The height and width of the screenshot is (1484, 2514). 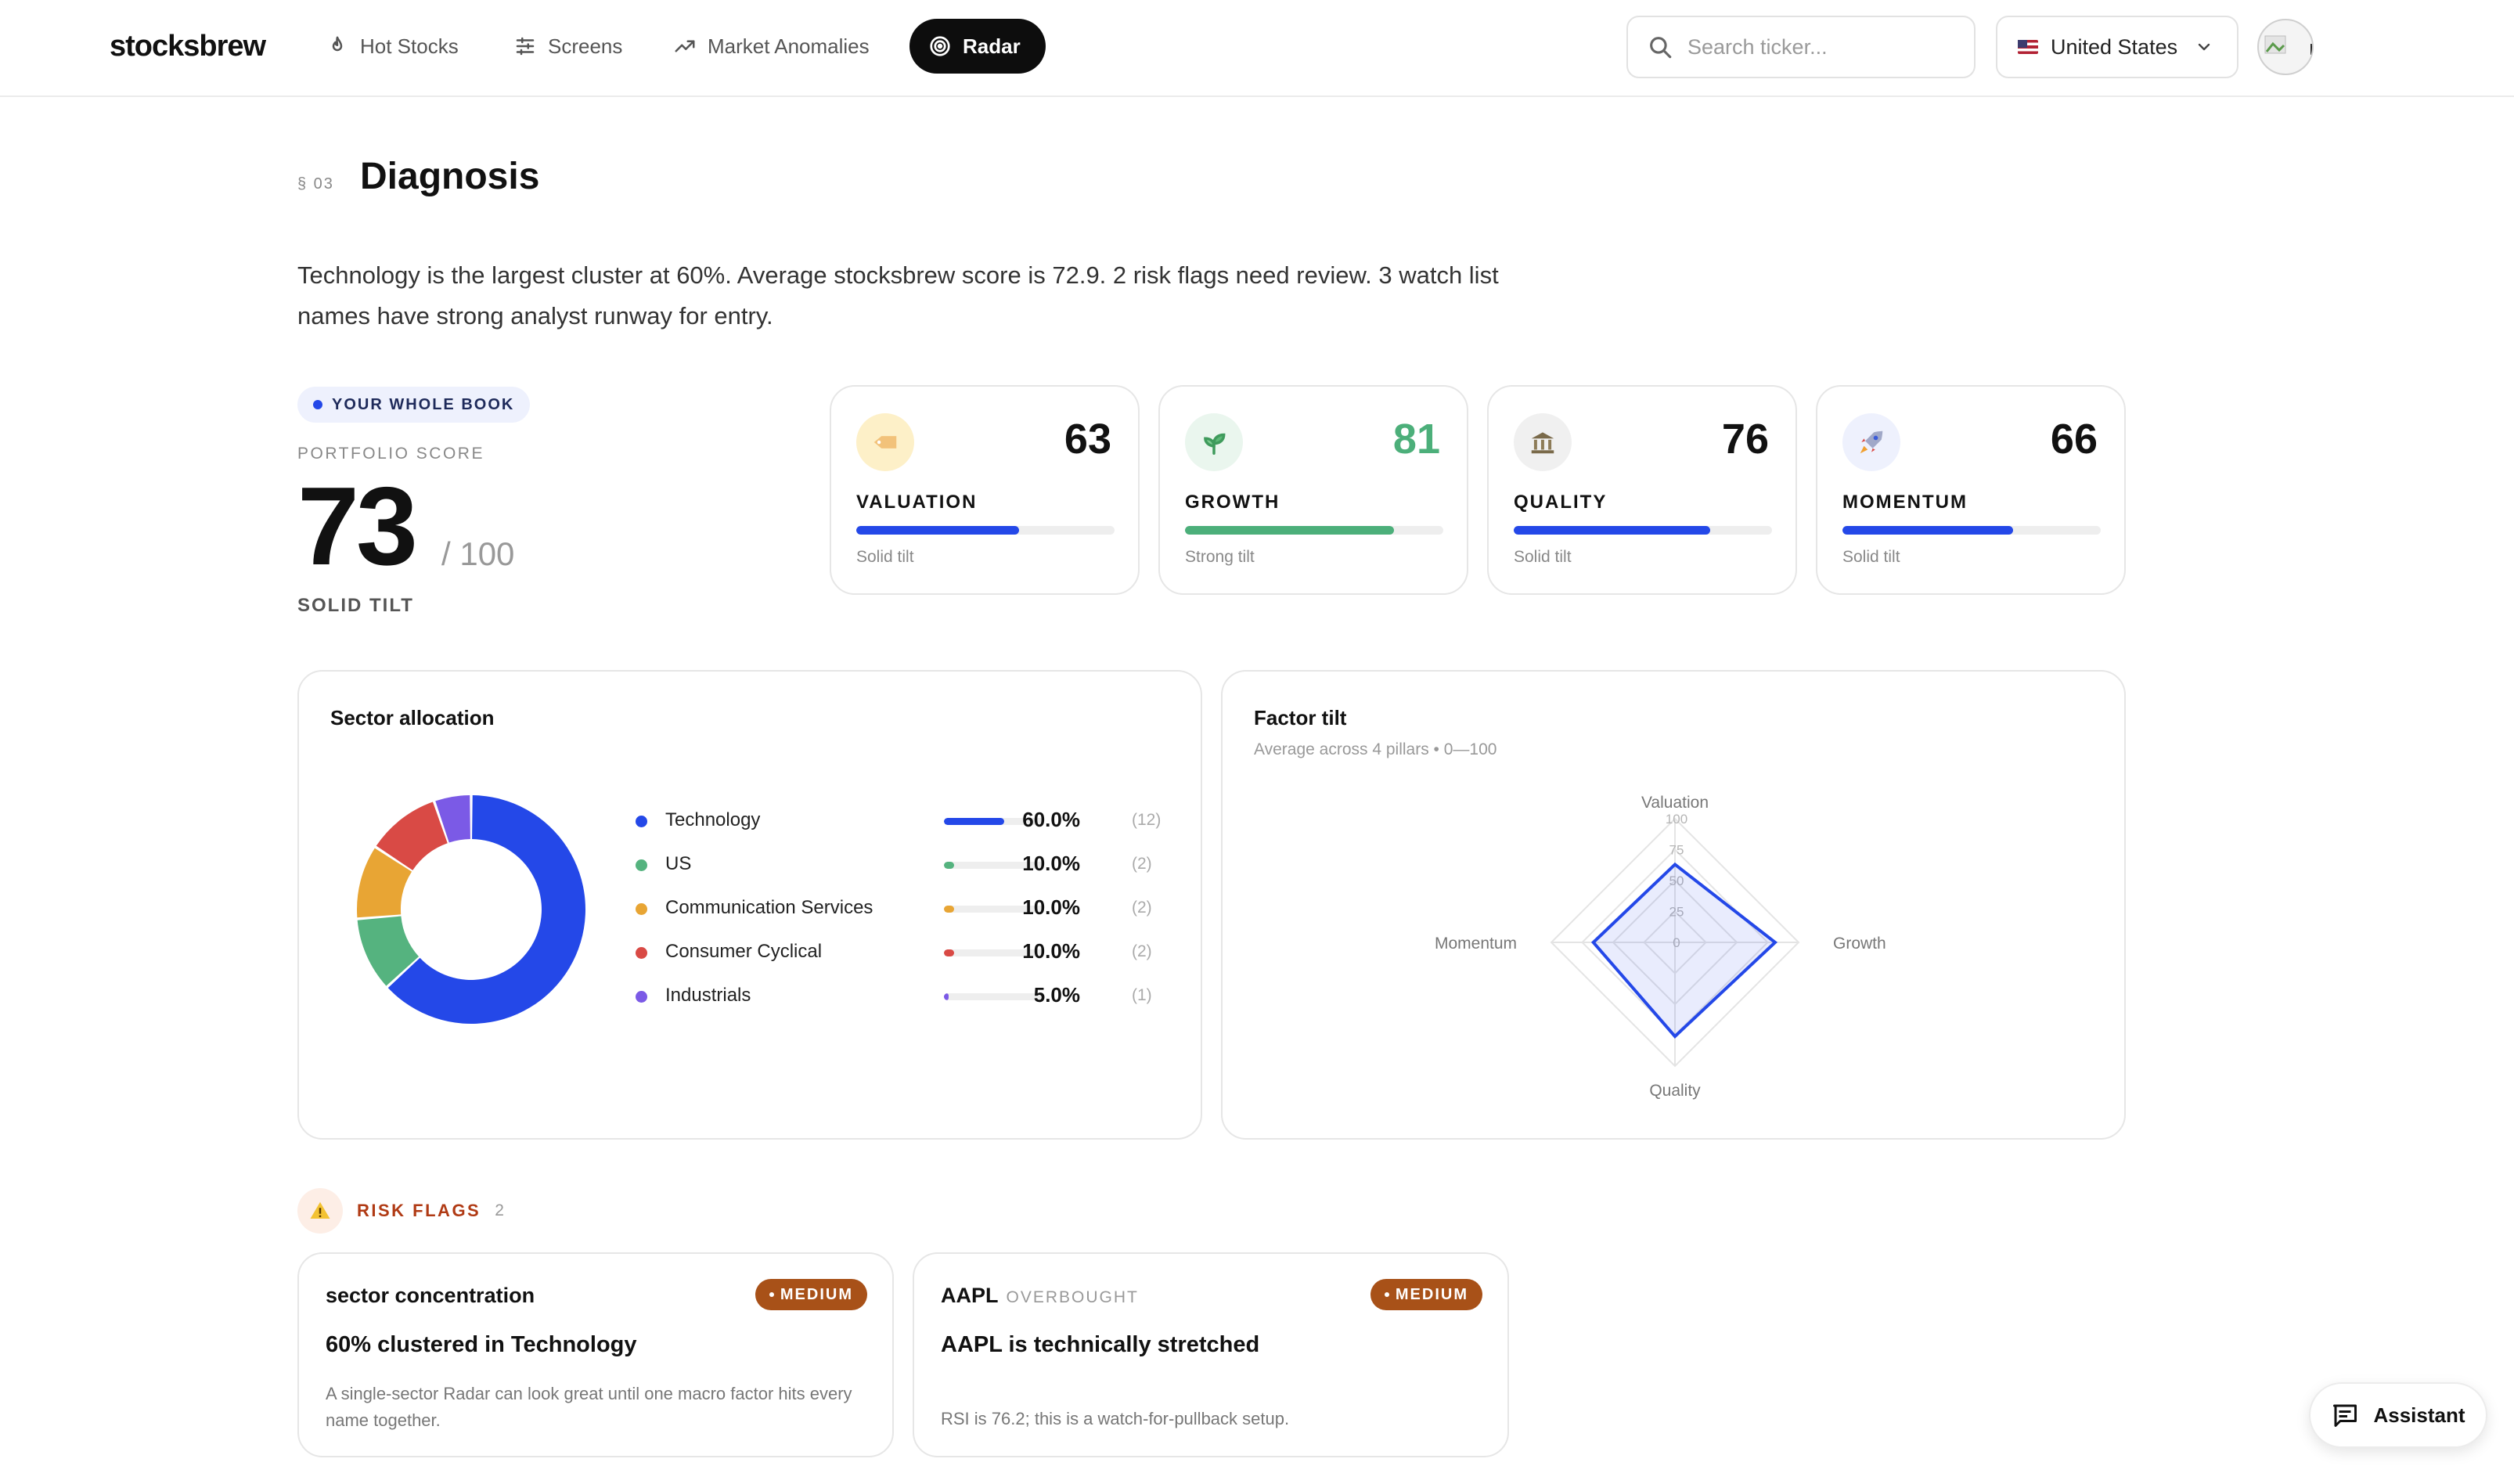 I want to click on nav-market-anomalies: Market Anomalies, so click(x=771, y=46).